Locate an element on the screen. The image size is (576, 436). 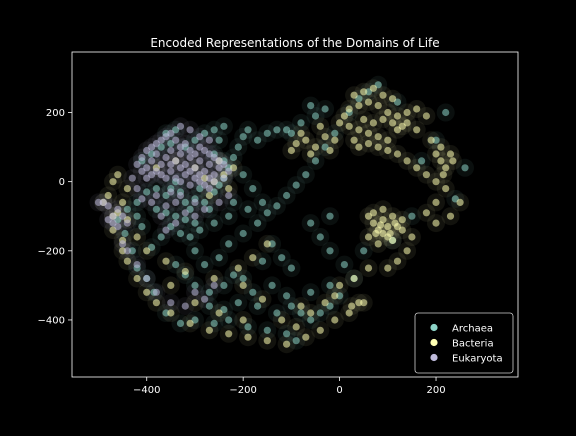
x-tick-label: 200 is located at coordinates (435, 390).